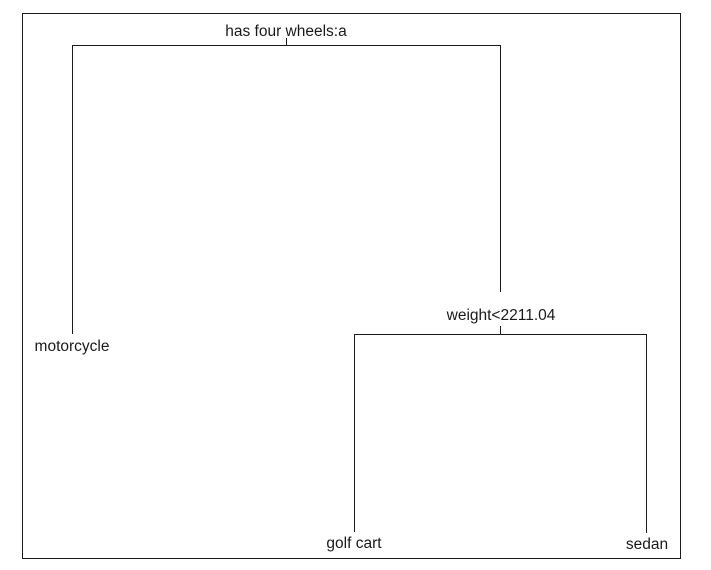 The image size is (711, 570). What do you see at coordinates (354, 543) in the screenshot?
I see `leaf-golf-cart-label: golf cart` at bounding box center [354, 543].